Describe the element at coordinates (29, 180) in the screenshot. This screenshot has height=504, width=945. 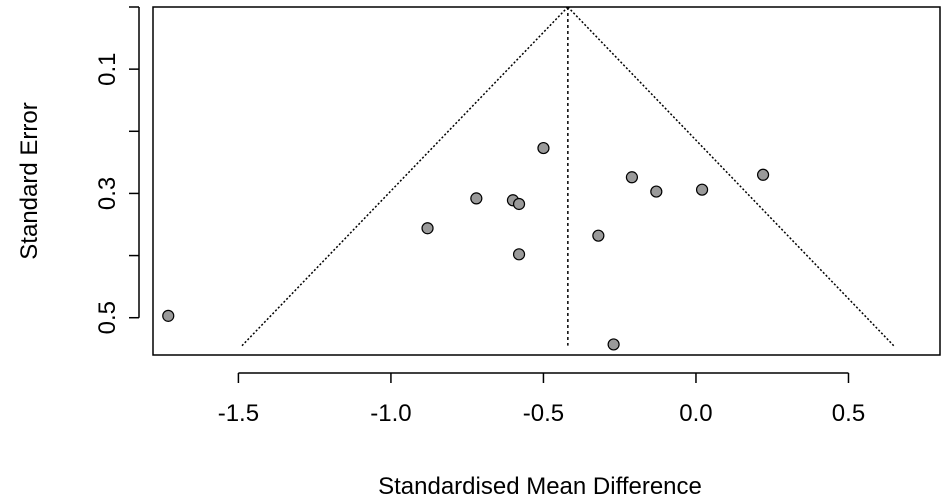
I see `y-axis-title: Standard Error` at that location.